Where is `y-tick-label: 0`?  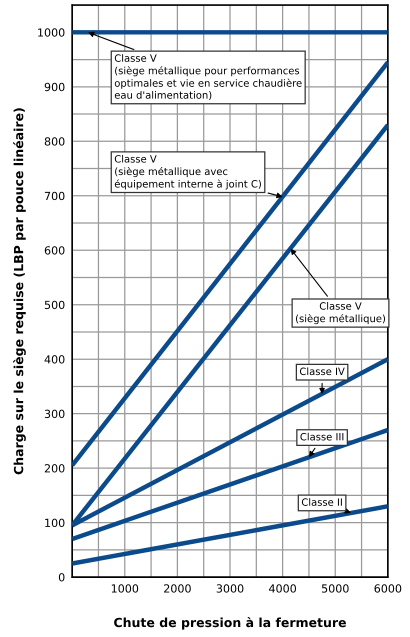 y-tick-label: 0 is located at coordinates (61, 577).